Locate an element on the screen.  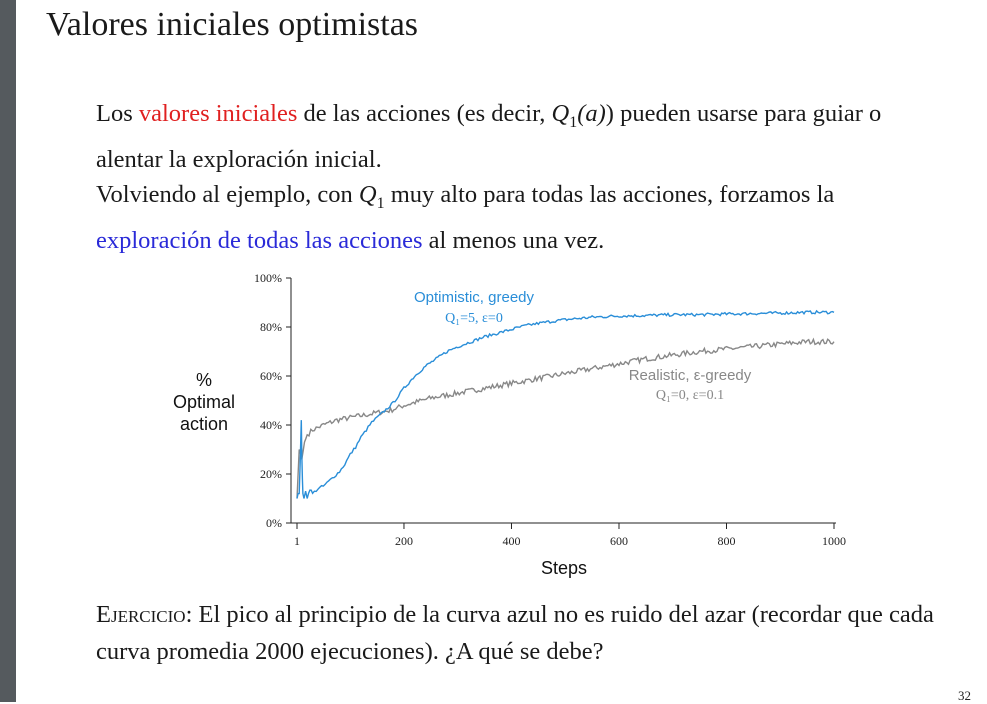
p1-q-subscript: 1 is located at coordinates (573, 122).